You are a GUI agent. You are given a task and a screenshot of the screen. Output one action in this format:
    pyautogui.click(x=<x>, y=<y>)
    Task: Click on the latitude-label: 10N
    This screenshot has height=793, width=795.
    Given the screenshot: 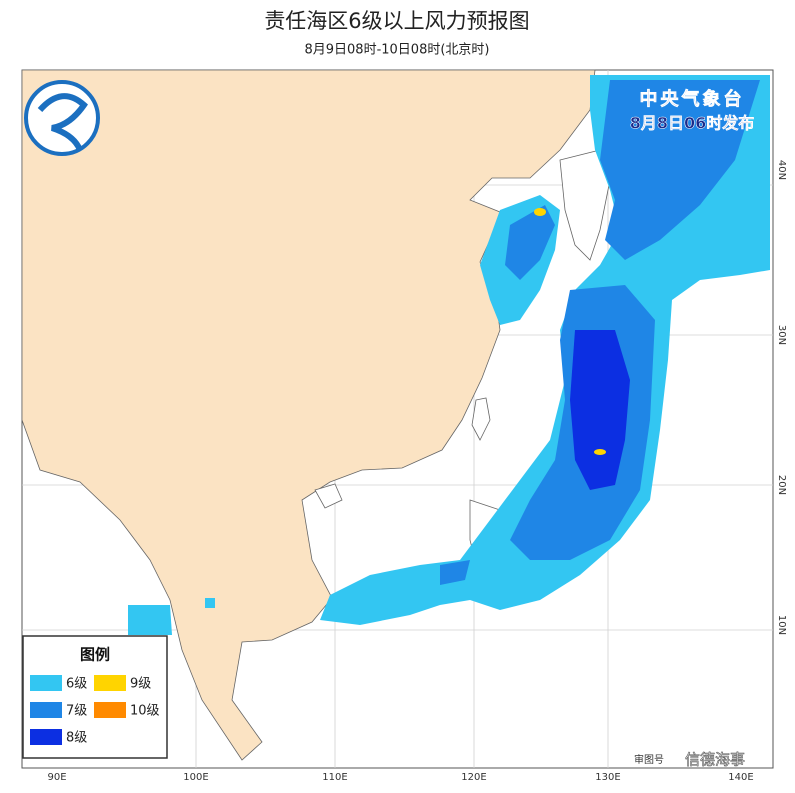 What is the action you would take?
    pyautogui.click(x=781, y=625)
    